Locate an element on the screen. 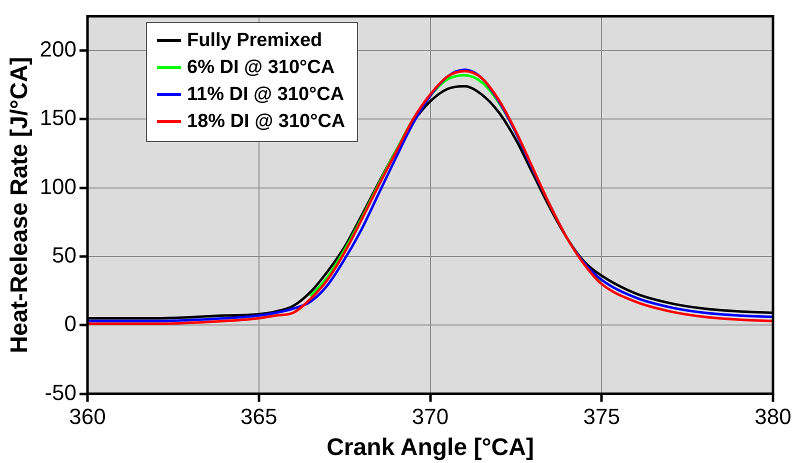 This screenshot has height=463, width=801. x-tick-label: 375 is located at coordinates (601, 417).